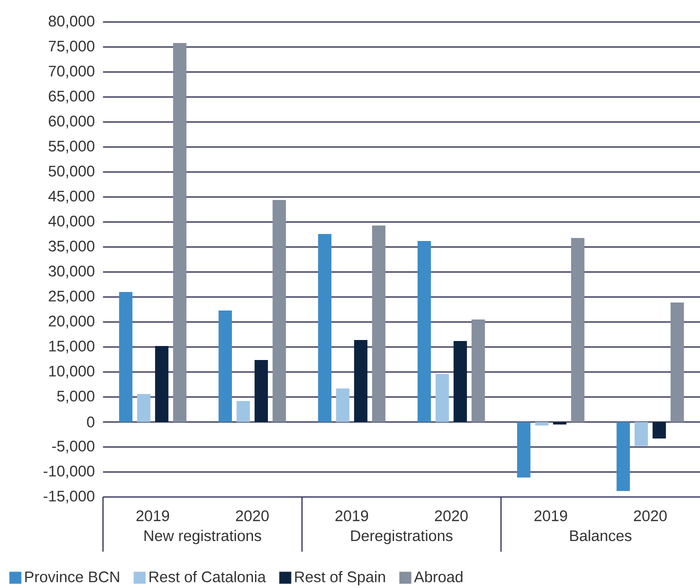  I want to click on y-tick-label: 70,000, so click(71, 72).